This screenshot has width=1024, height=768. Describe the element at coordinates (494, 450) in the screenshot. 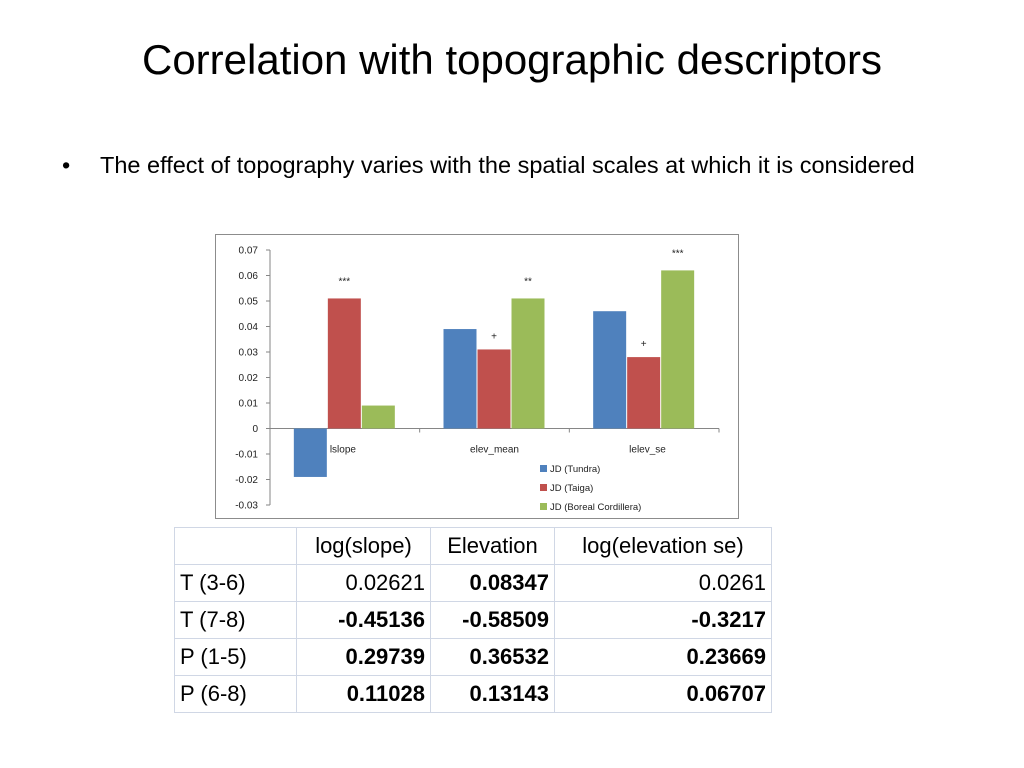

I see `category-label: elev_mean` at that location.